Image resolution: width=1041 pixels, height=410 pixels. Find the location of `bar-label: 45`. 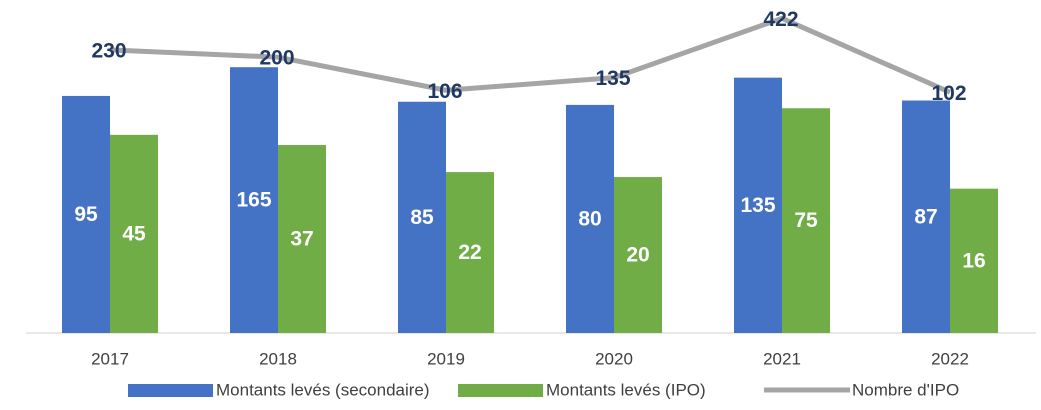

bar-label: 45 is located at coordinates (134, 233).